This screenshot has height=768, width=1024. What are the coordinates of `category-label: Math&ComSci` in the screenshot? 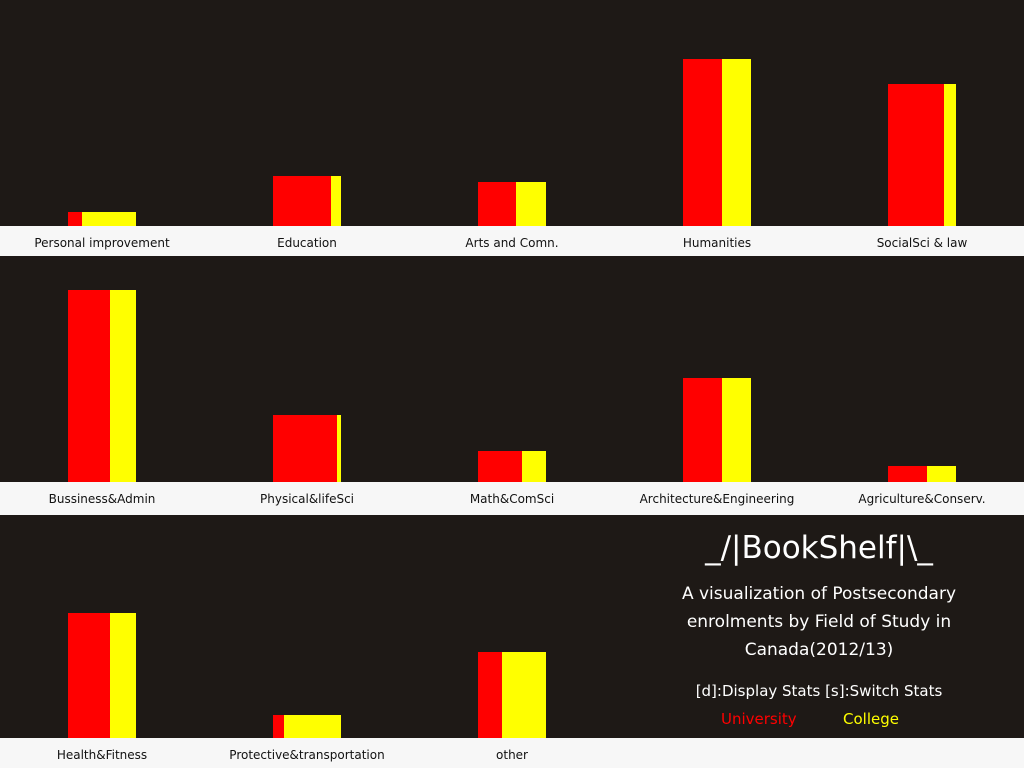 It's located at (512, 499).